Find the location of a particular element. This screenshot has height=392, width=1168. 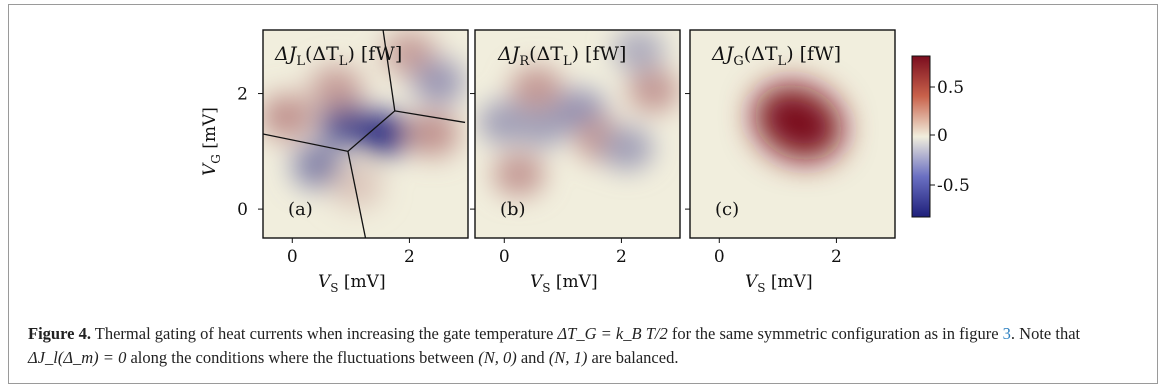

y-tick-label: 0 is located at coordinates (242, 210).